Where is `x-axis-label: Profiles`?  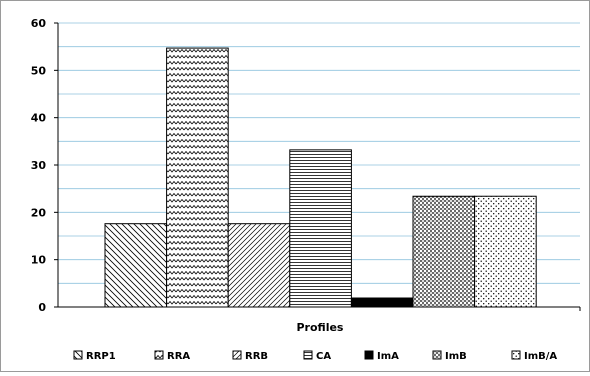 x-axis-label: Profiles is located at coordinates (320, 327).